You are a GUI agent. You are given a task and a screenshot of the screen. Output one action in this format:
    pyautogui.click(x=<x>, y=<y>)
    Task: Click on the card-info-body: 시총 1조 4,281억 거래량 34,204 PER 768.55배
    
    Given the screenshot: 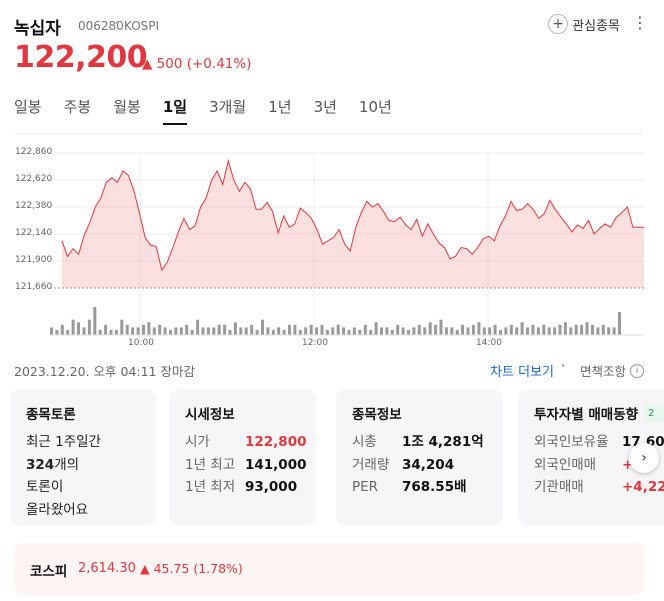 What is the action you would take?
    pyautogui.click(x=418, y=465)
    